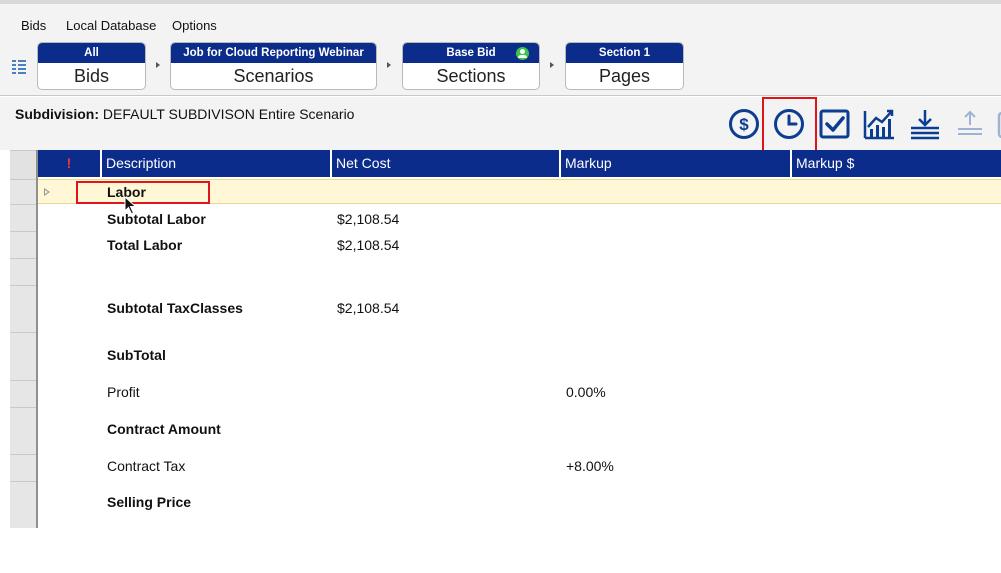 This screenshot has width=1001, height=573. Describe the element at coordinates (835, 124) in the screenshot. I see `checkmark-icon` at that location.